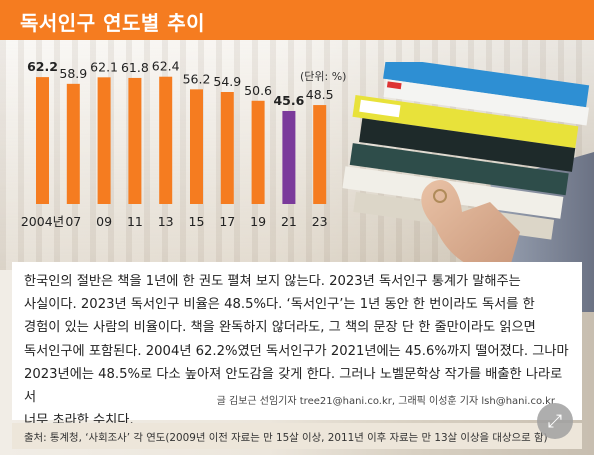 This screenshot has width=594, height=455. I want to click on expand-glyph: ⤢, so click(555, 421).